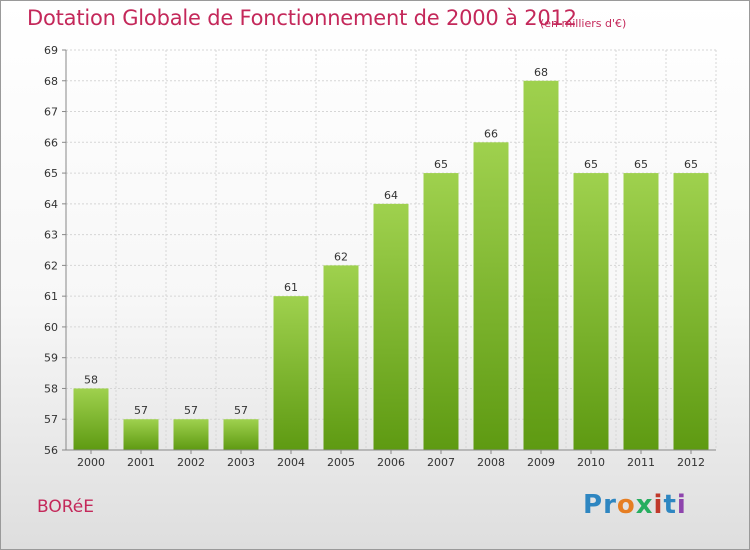 The image size is (750, 550). I want to click on x-tick-label: 2002, so click(191, 462).